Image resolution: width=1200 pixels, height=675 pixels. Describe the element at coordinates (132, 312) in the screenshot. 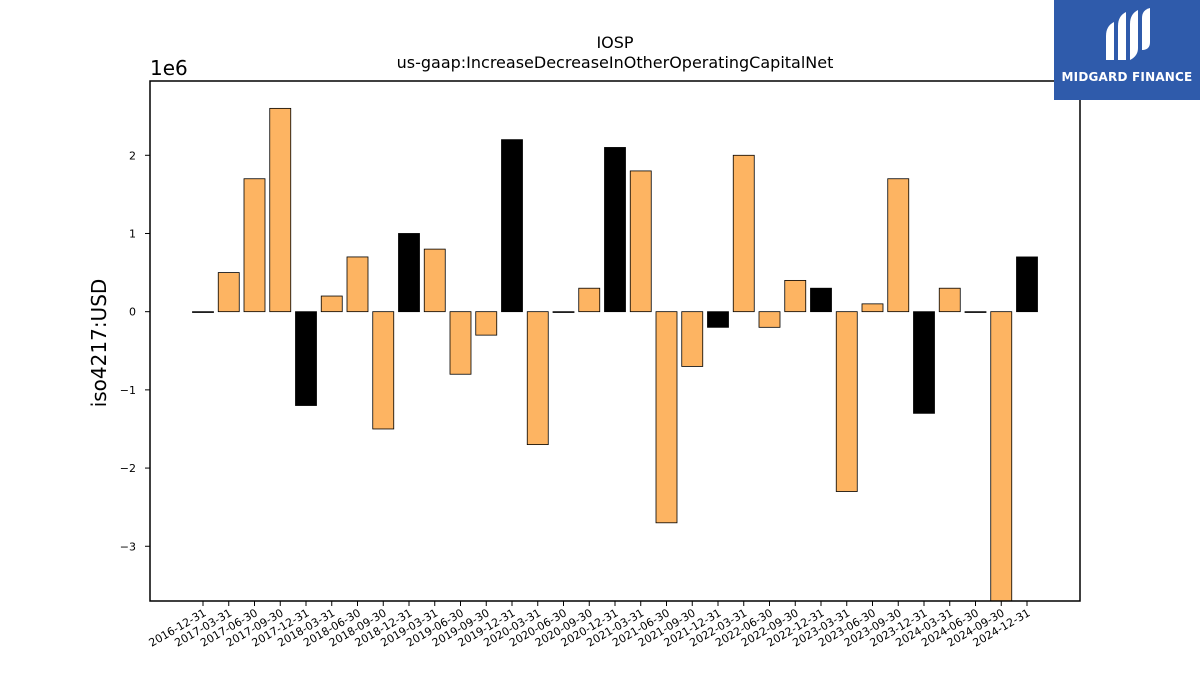

I see `y-tick-label: 0` at that location.